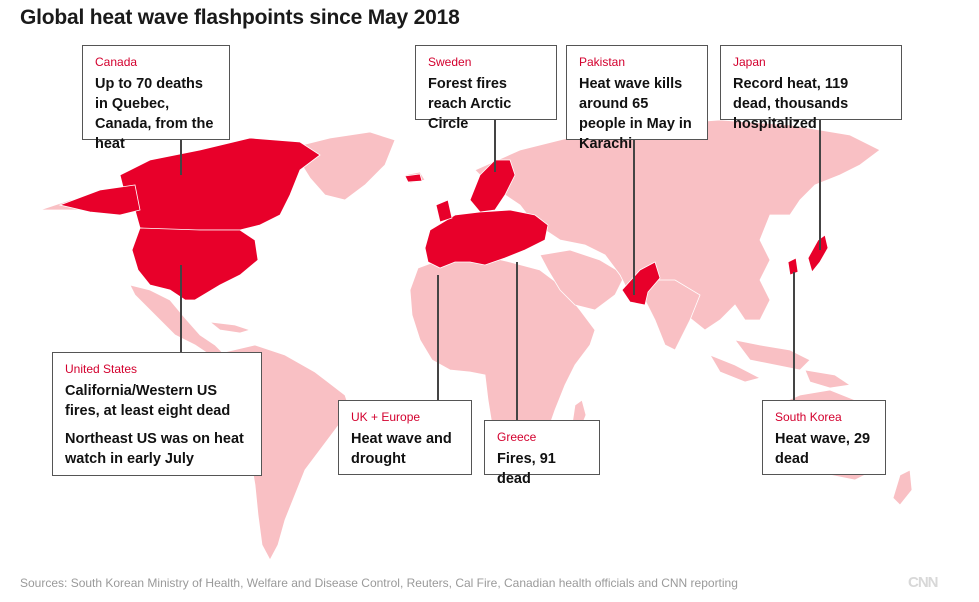  I want to click on callout-country: UK + Europe, so click(386, 417).